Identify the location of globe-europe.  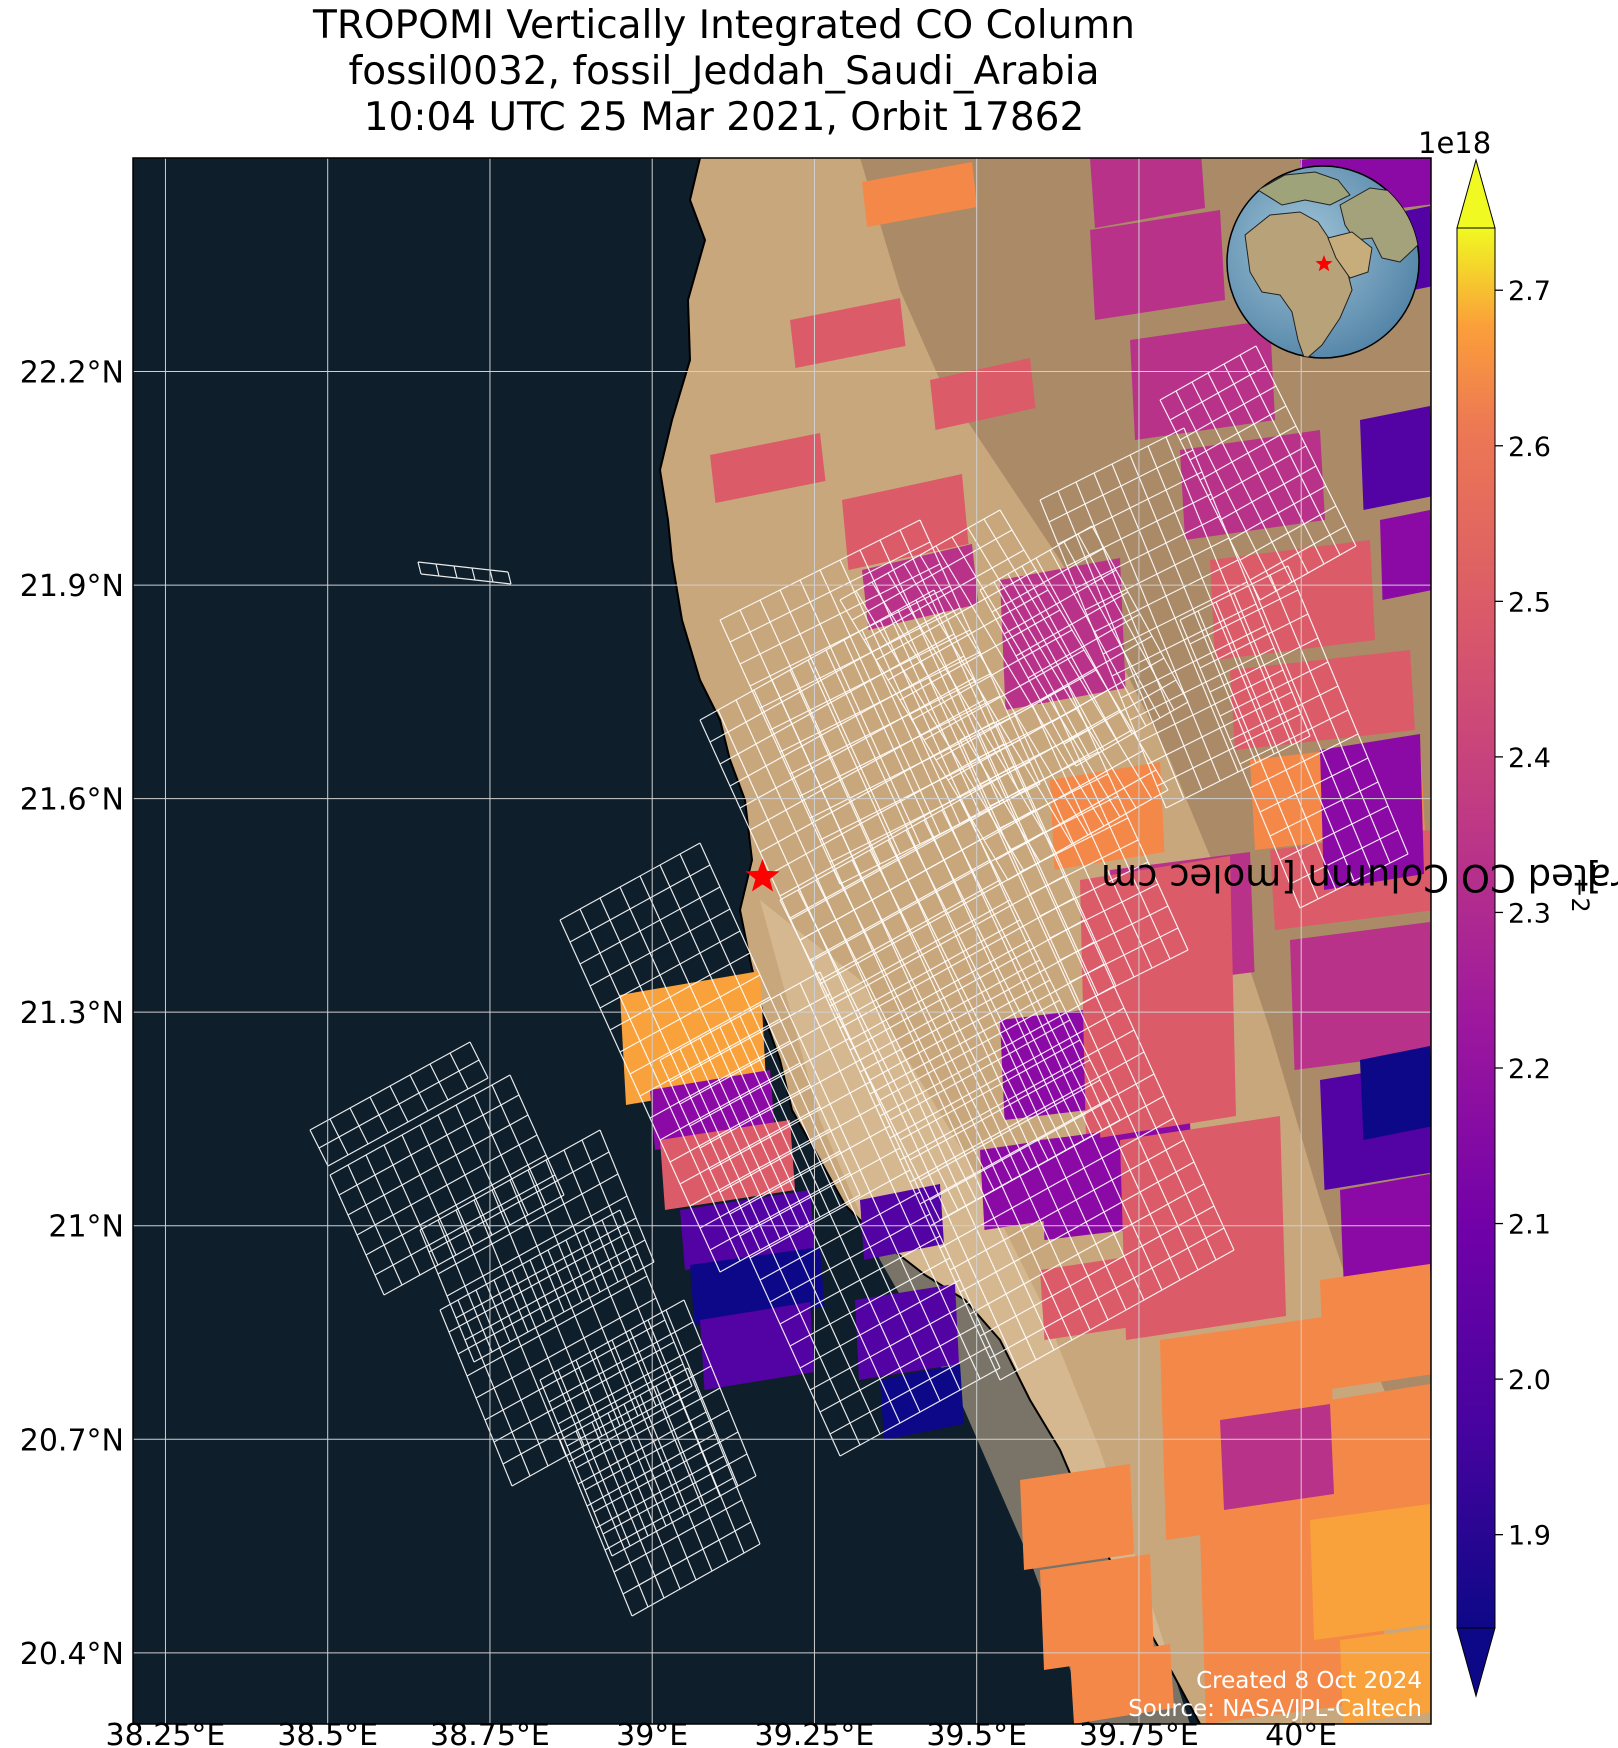
(1304, 188).